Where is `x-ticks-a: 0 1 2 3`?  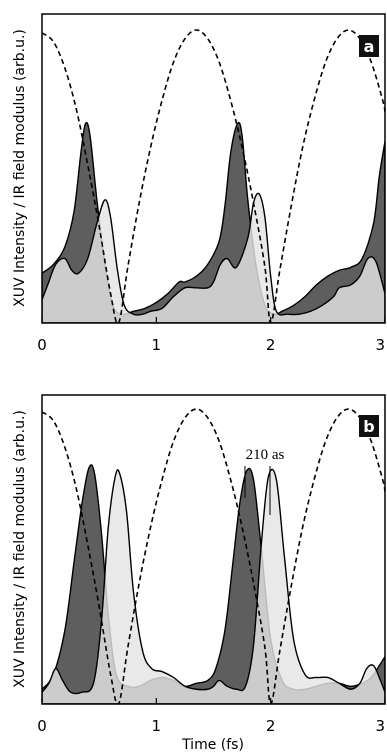 x-ticks-a: 0 1 2 3 is located at coordinates (211, 335).